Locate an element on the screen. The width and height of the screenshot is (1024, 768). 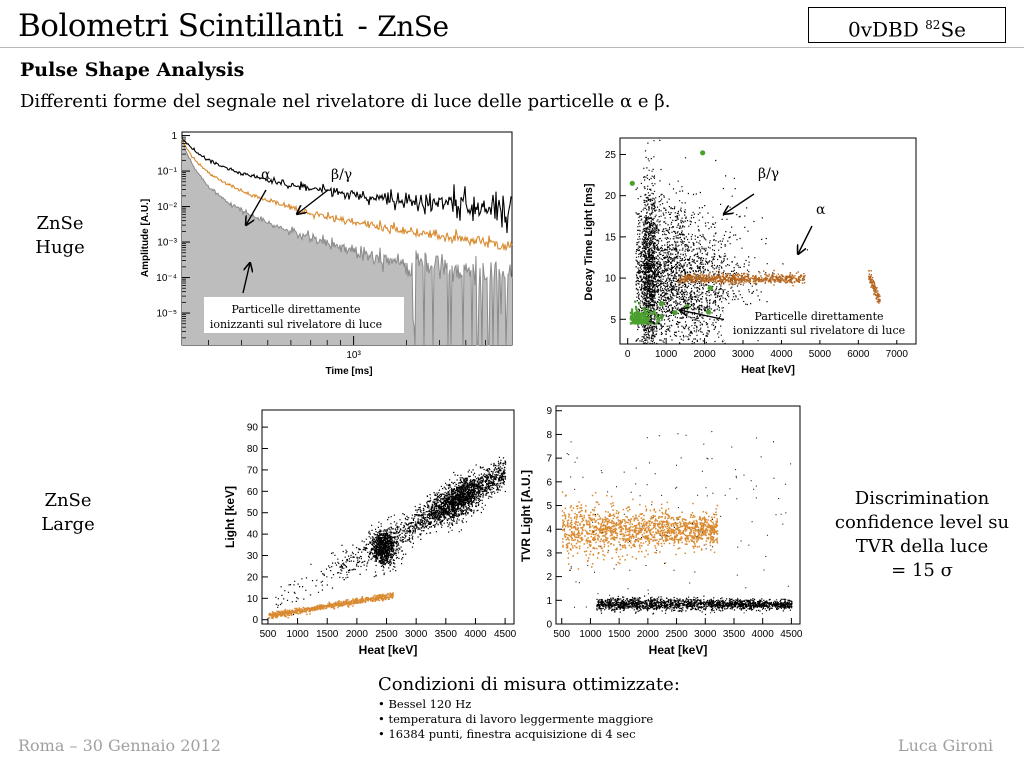
grey-area-fill is located at coordinates (347, 241).